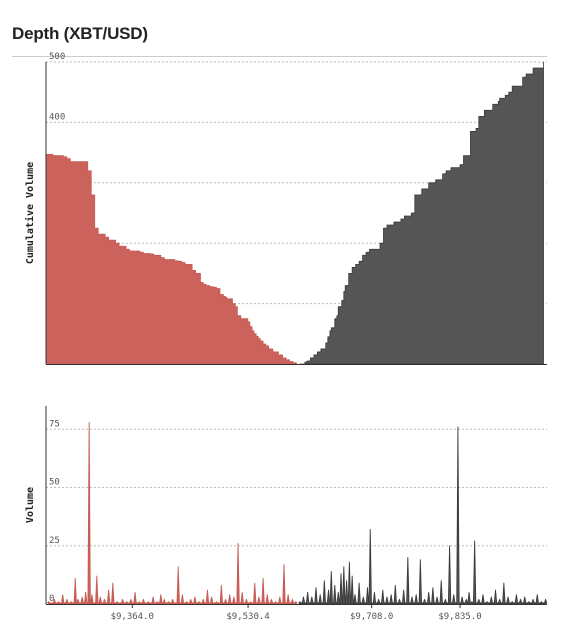 This screenshot has height=627, width=574. I want to click on depth-y-axis-title: Cumulative Volume, so click(30, 213).